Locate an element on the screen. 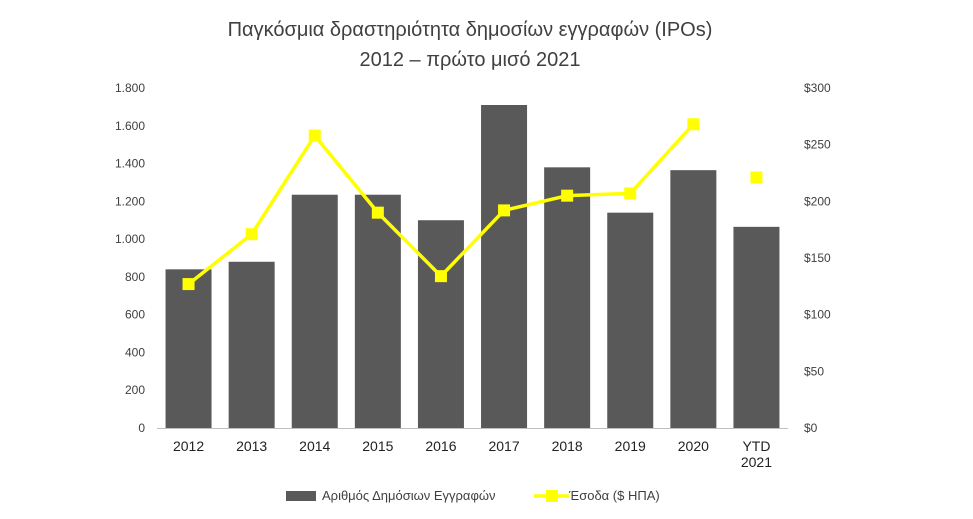 Image resolution: width=973 pixels, height=519 pixels. legend-bar-label: Αριθμός Δημόσιων Εγγραφών is located at coordinates (409, 495).